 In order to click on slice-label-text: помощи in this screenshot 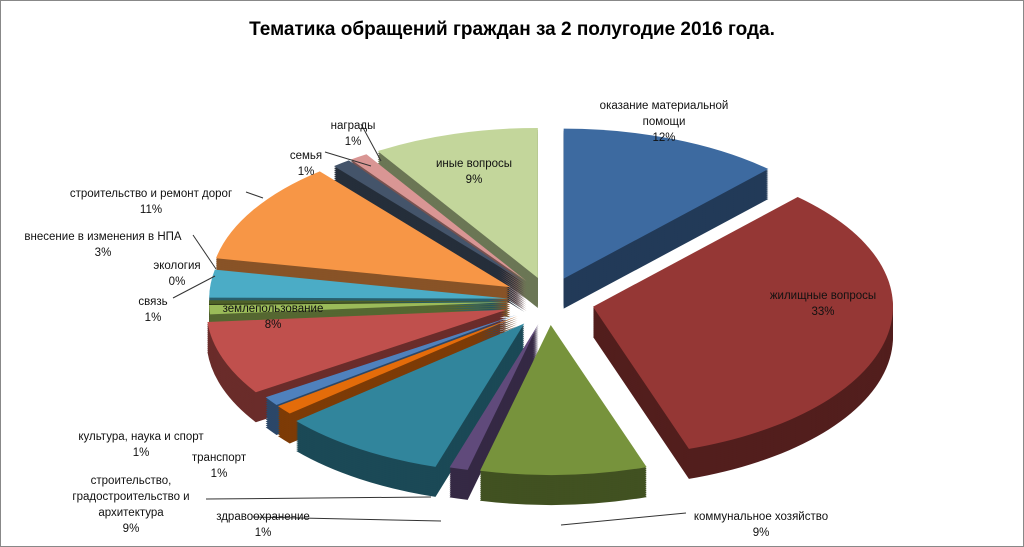, I will do `click(664, 122)`.